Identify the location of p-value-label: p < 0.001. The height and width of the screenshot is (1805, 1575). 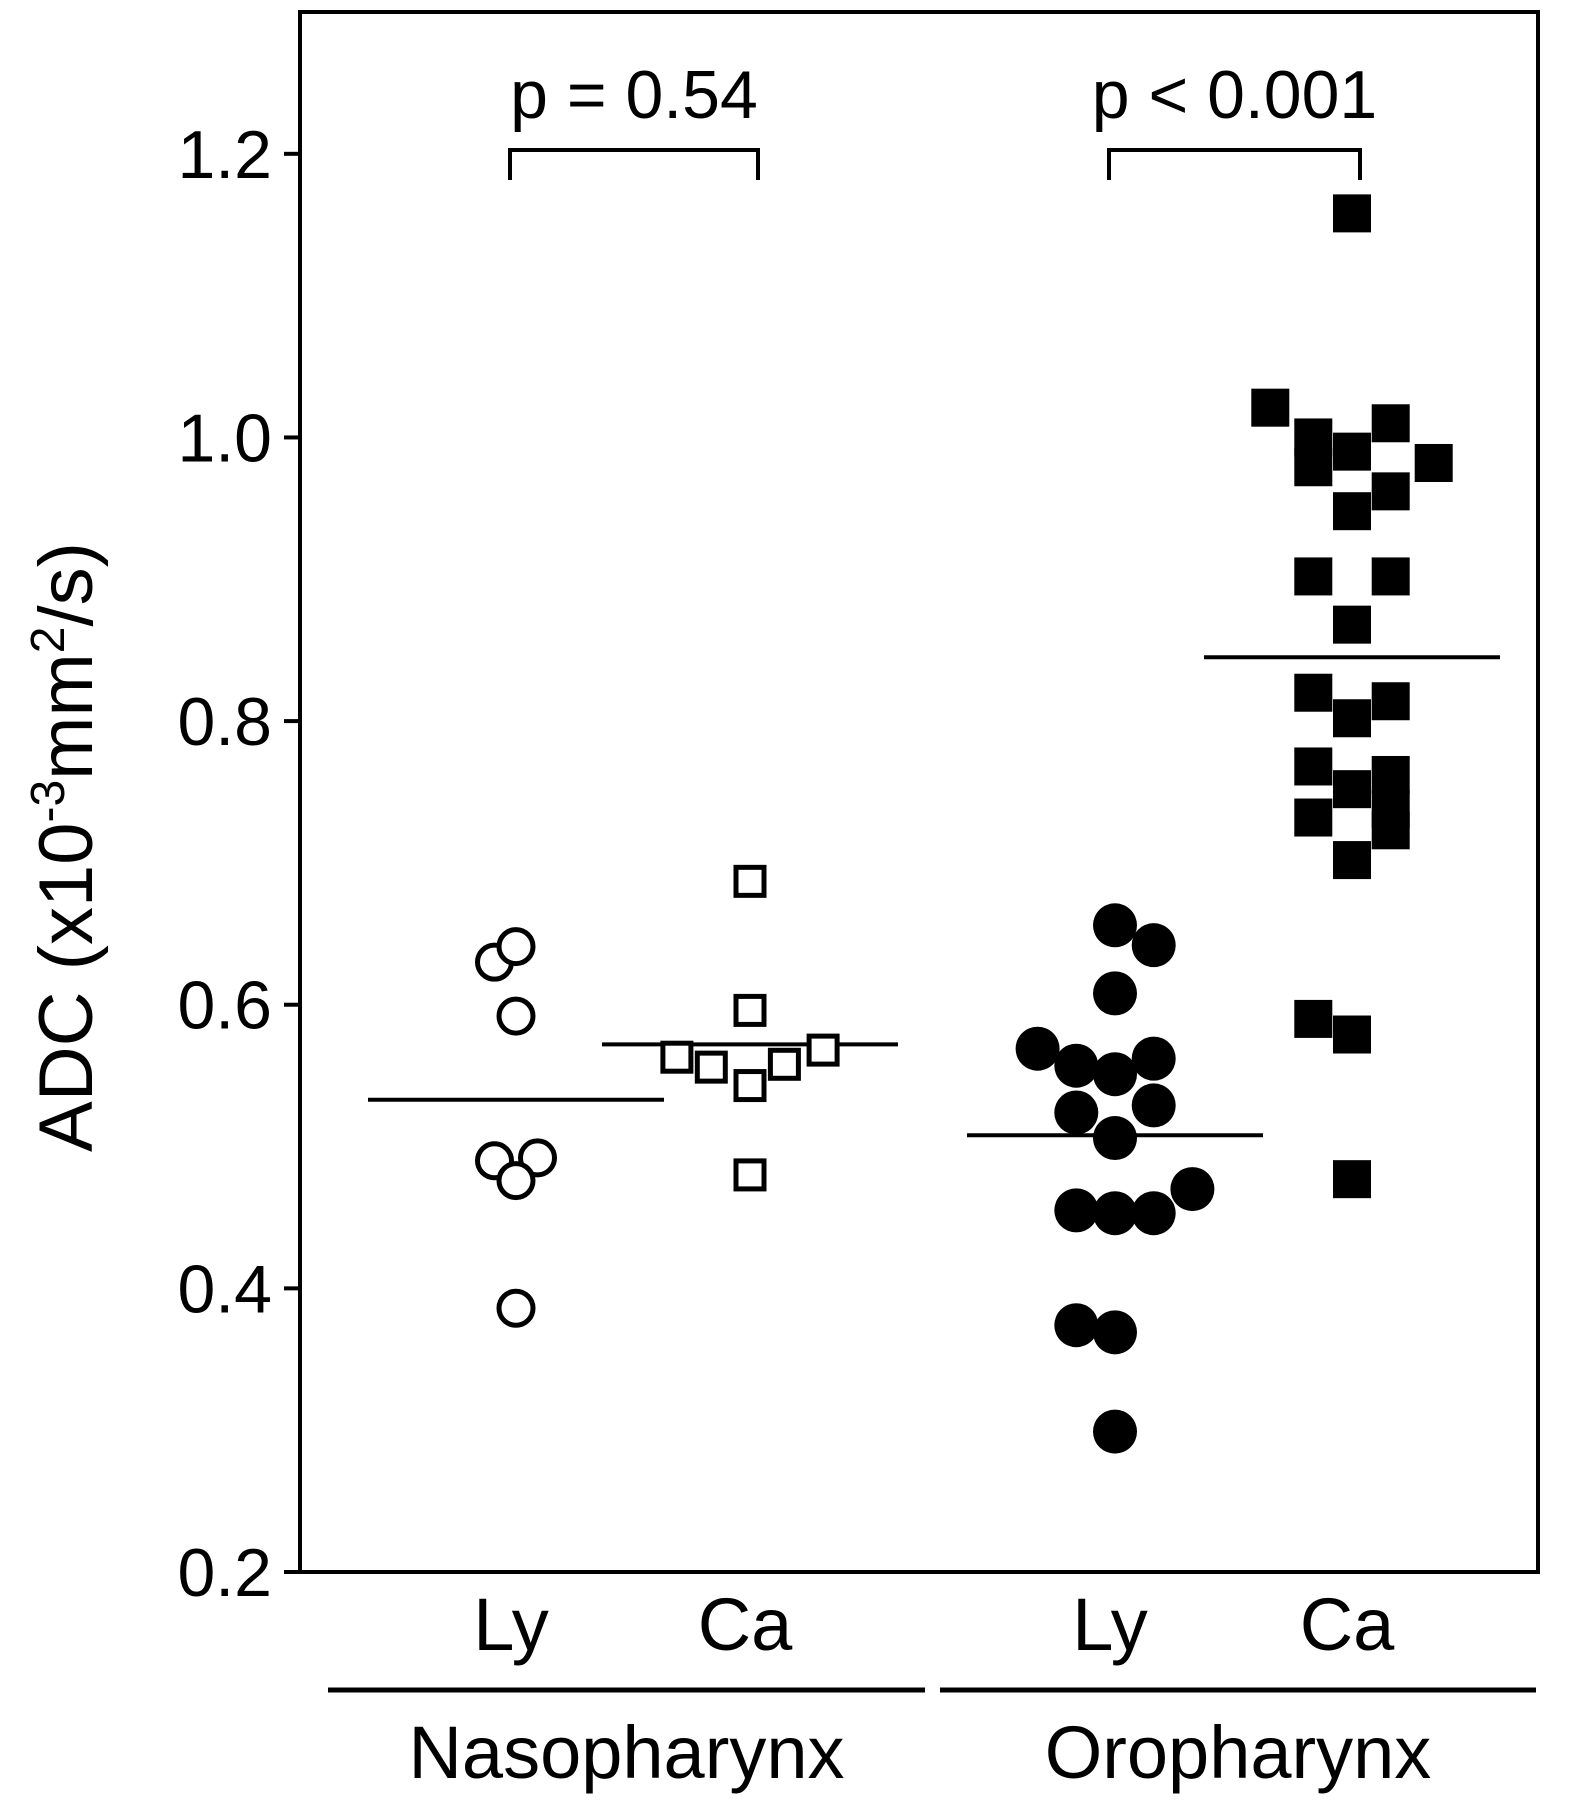
(1234, 95).